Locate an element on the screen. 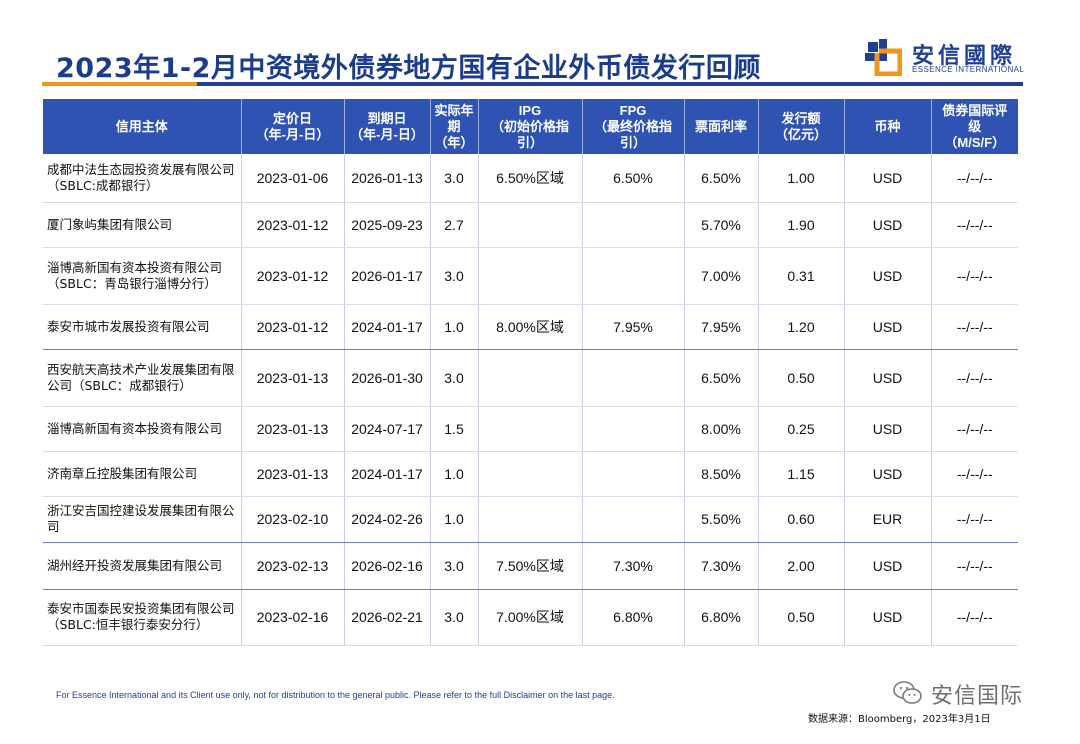 This screenshot has width=1080, height=744. cell-pricing-date: 2023-01-06 is located at coordinates (293, 178).